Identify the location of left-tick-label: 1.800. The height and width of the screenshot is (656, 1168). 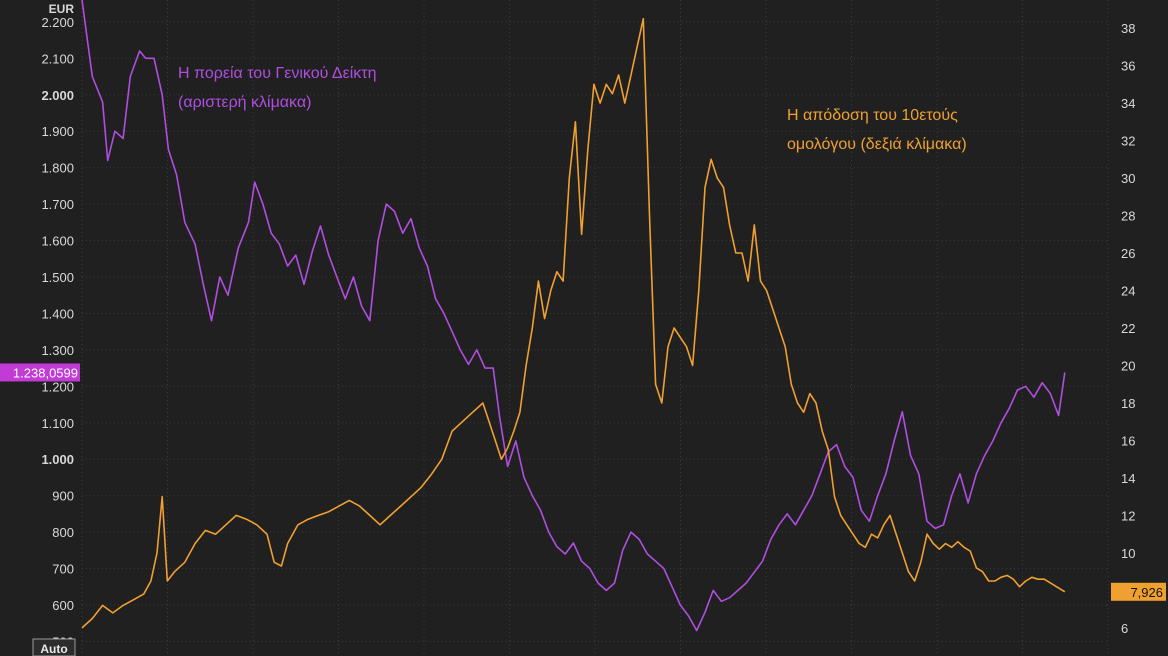
(57, 168).